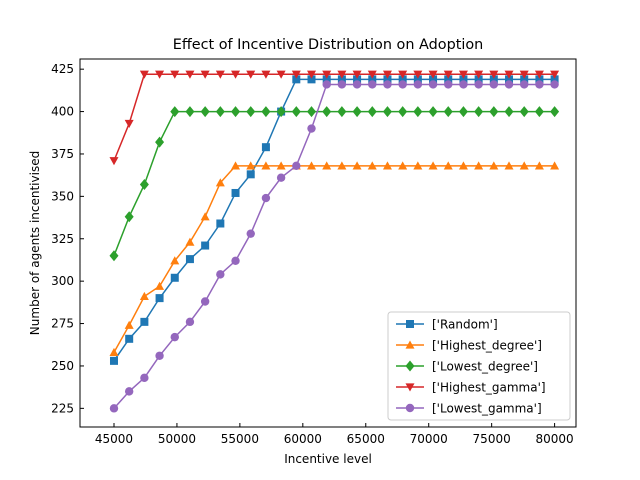 This screenshot has height=480, width=640. I want to click on y-tick-label: 225, so click(62, 408).